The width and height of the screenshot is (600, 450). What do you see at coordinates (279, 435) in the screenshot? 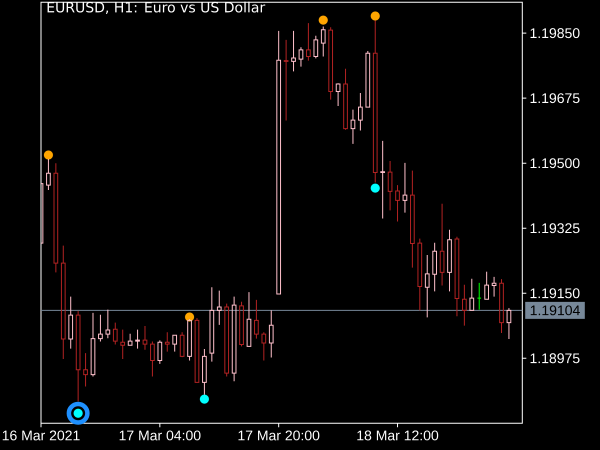
I see `x-tick-label: 17 Mar 20:00` at bounding box center [279, 435].